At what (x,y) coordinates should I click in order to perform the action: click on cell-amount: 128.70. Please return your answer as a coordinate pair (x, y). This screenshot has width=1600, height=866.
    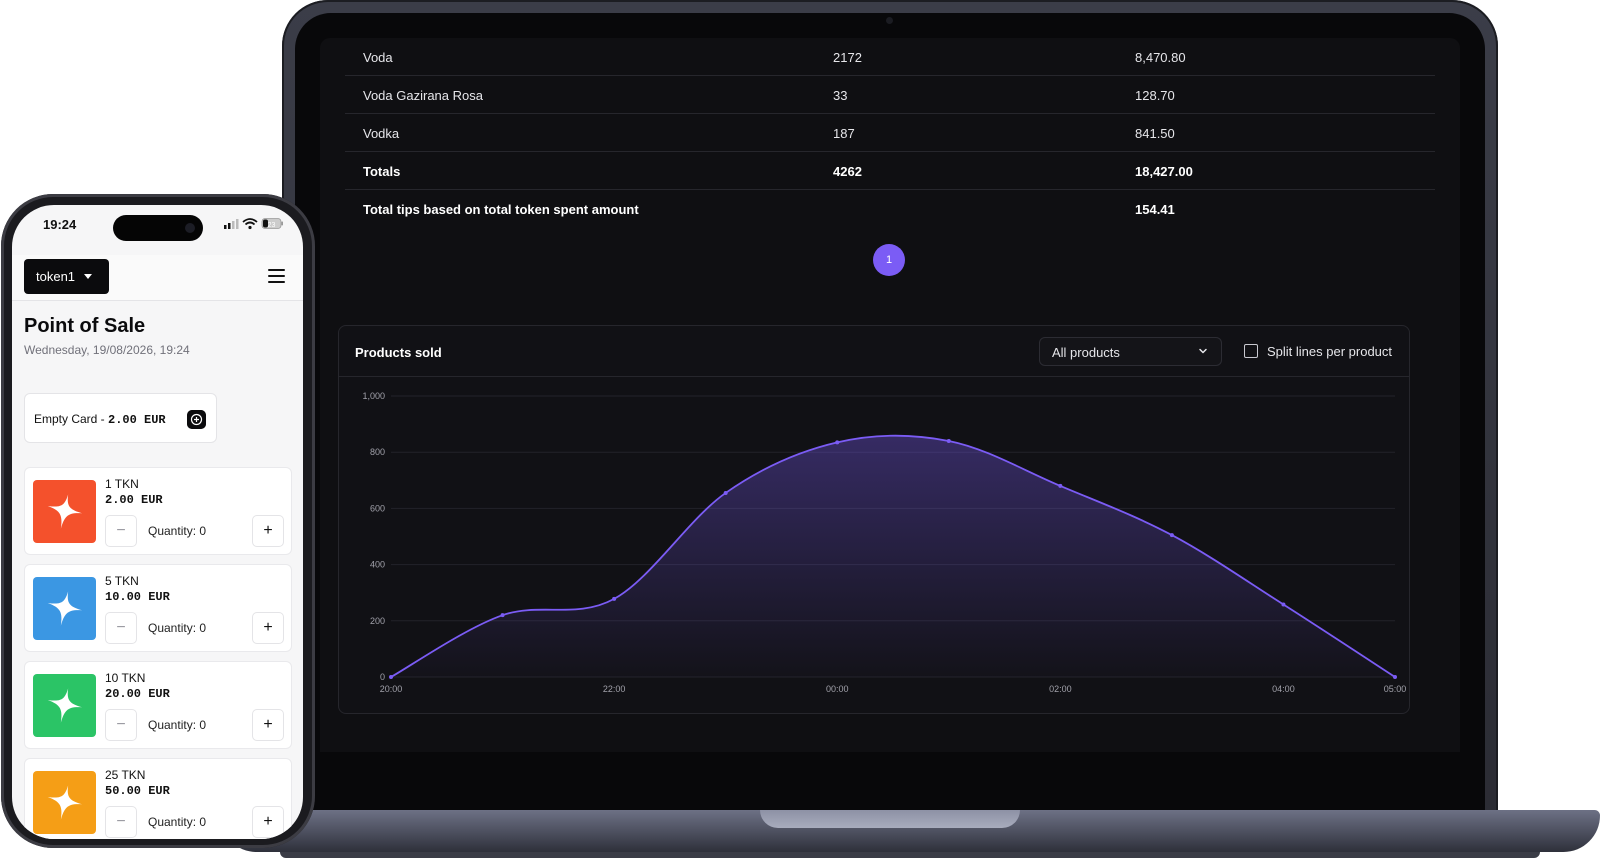
    Looking at the image, I should click on (1155, 95).